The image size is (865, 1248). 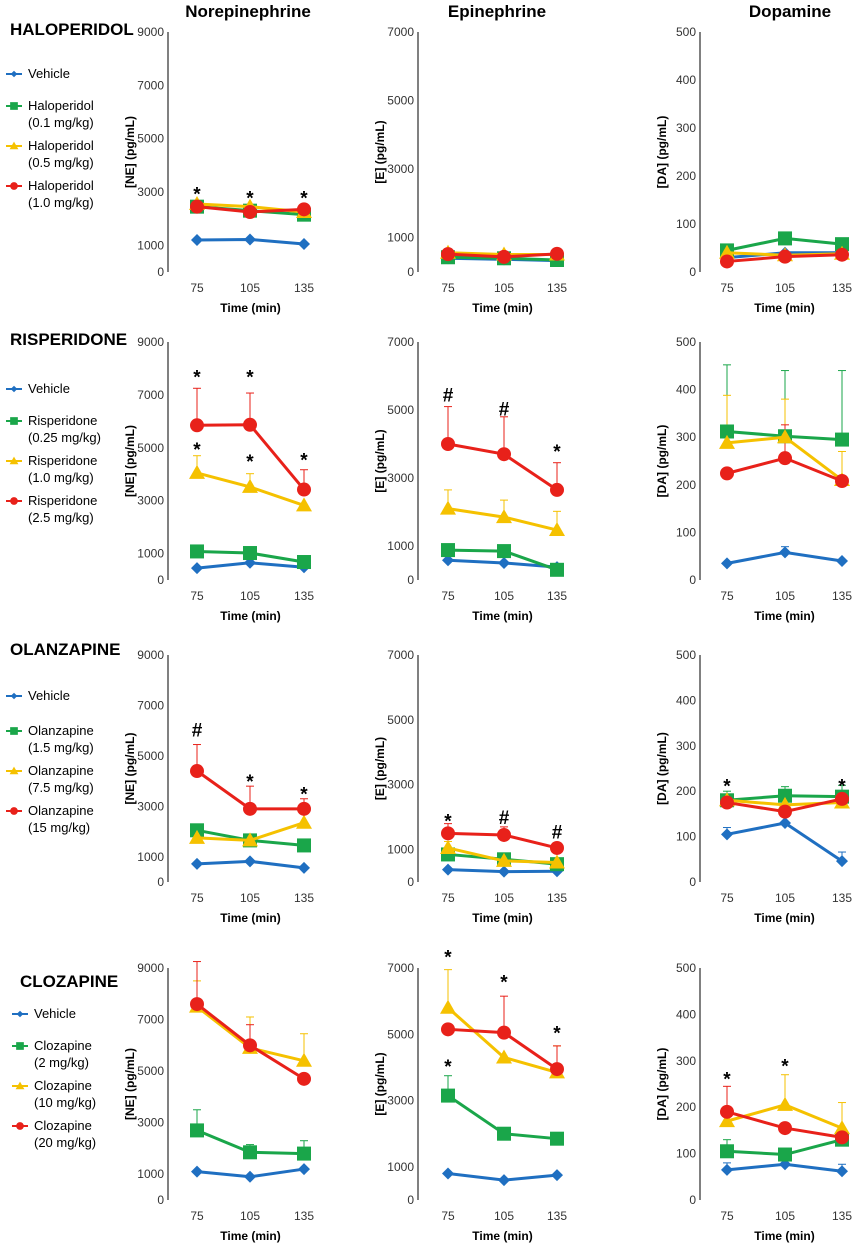 What do you see at coordinates (557, 833) in the screenshot?
I see `significance-marker: #` at bounding box center [557, 833].